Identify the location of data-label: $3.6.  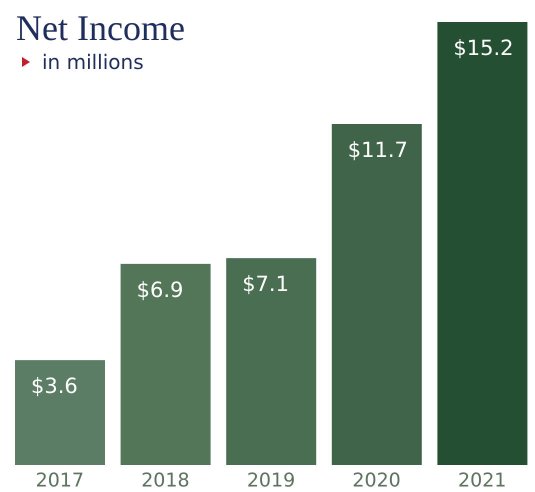
(54, 386).